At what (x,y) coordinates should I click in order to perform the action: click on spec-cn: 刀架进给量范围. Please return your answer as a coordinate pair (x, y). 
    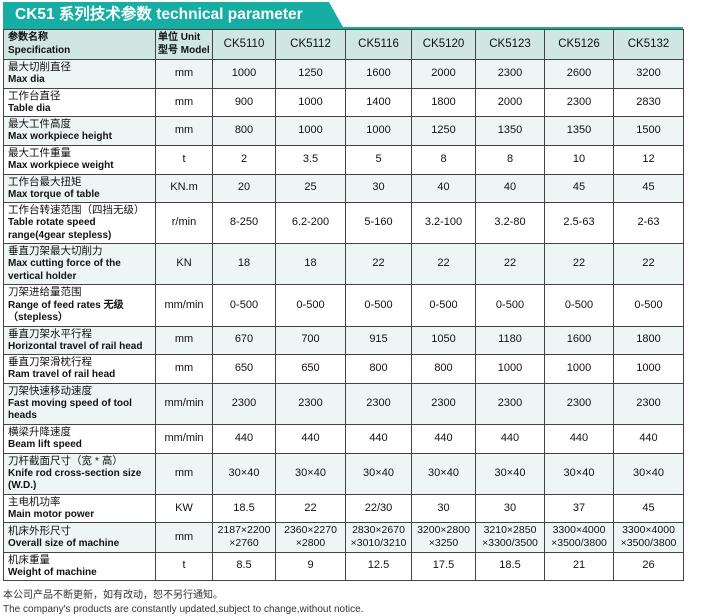
    Looking at the image, I should click on (45, 292).